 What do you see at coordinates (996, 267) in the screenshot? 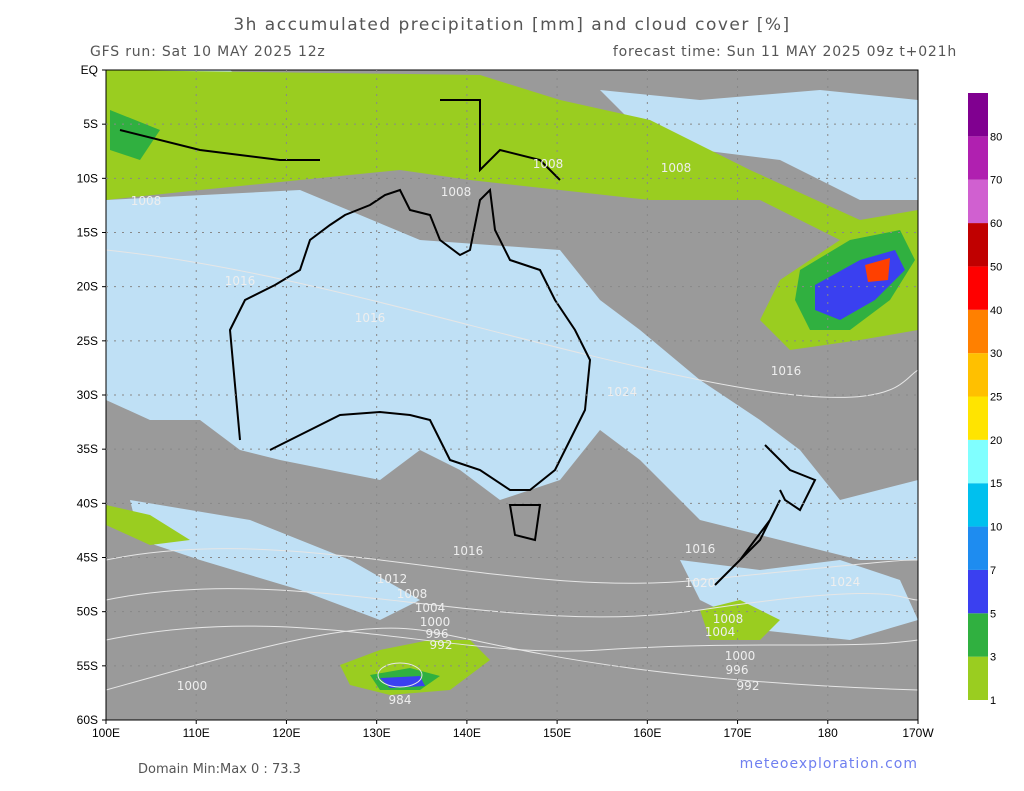
I see `colorbar-label: 50` at bounding box center [996, 267].